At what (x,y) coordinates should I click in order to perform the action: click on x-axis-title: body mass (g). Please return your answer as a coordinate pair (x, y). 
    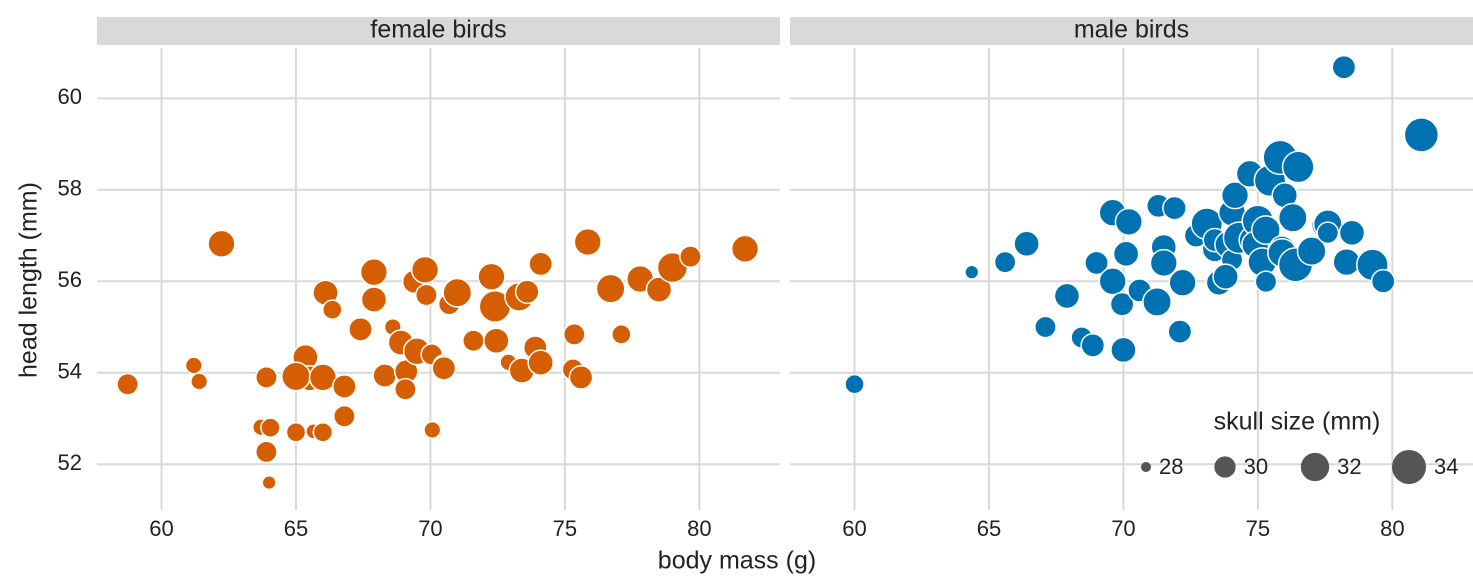
    Looking at the image, I should click on (737, 561).